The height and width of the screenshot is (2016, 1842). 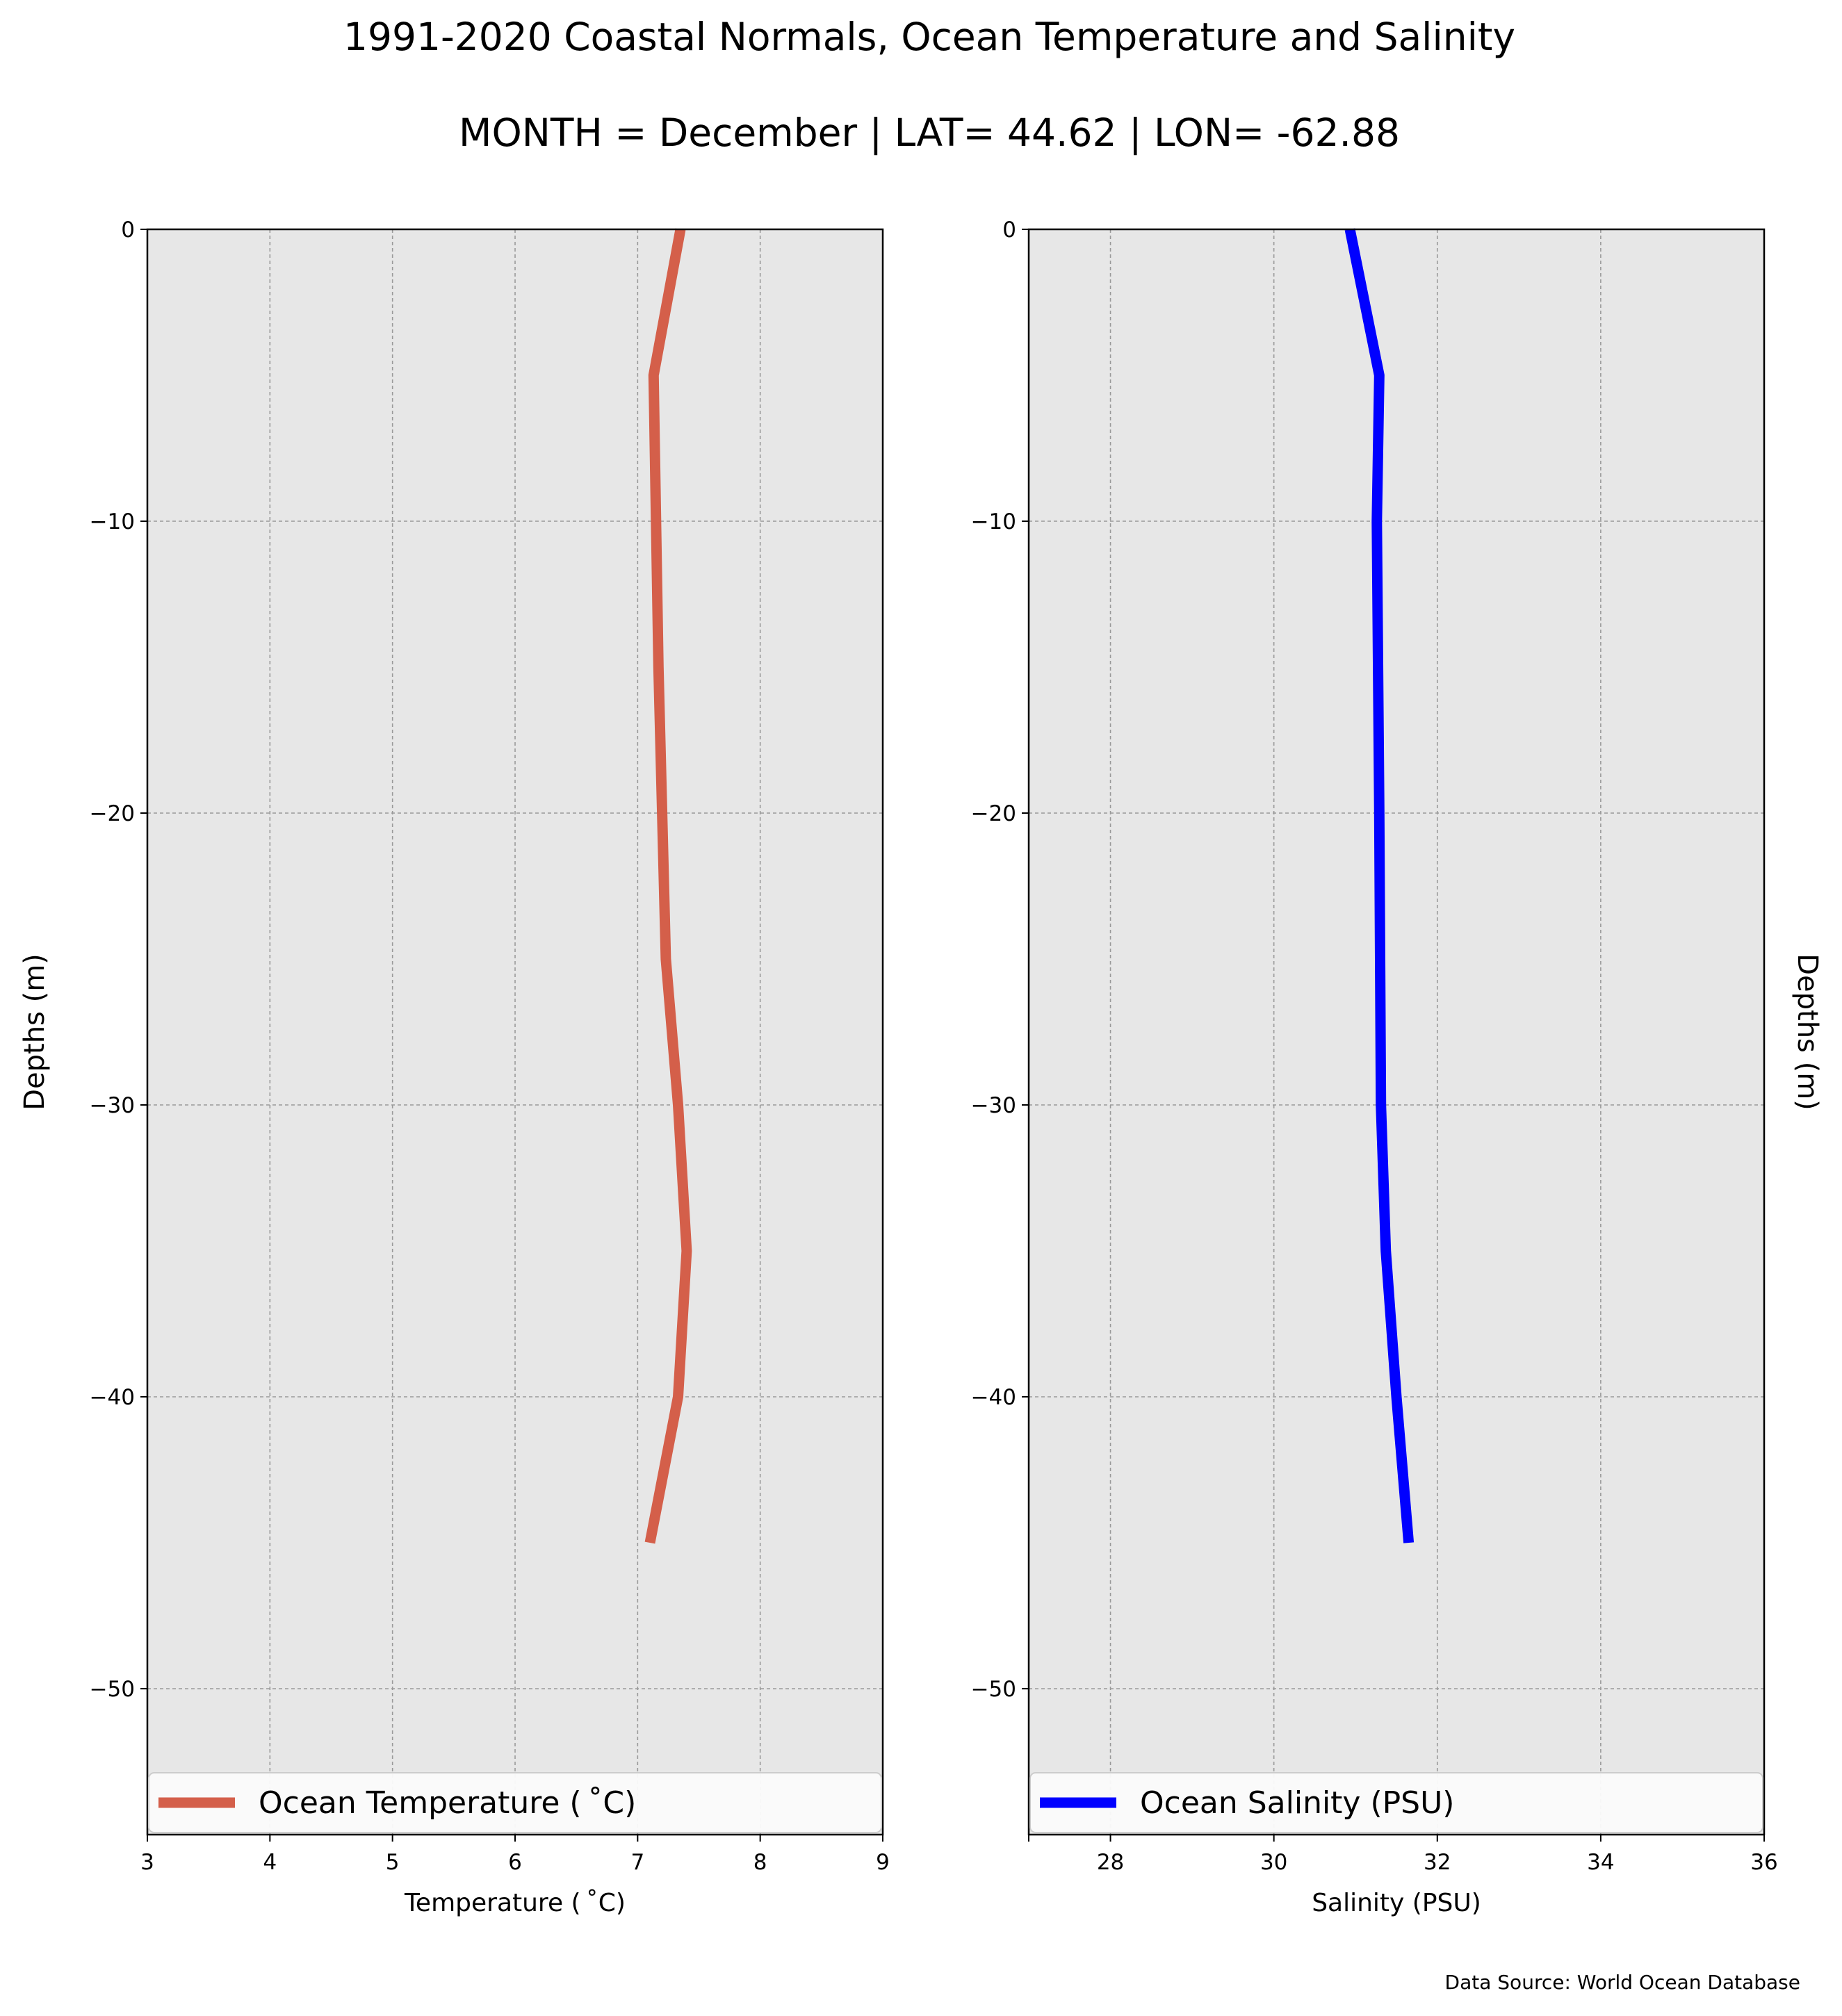 What do you see at coordinates (1110, 1863) in the screenshot?
I see `x-tick-label: 28` at bounding box center [1110, 1863].